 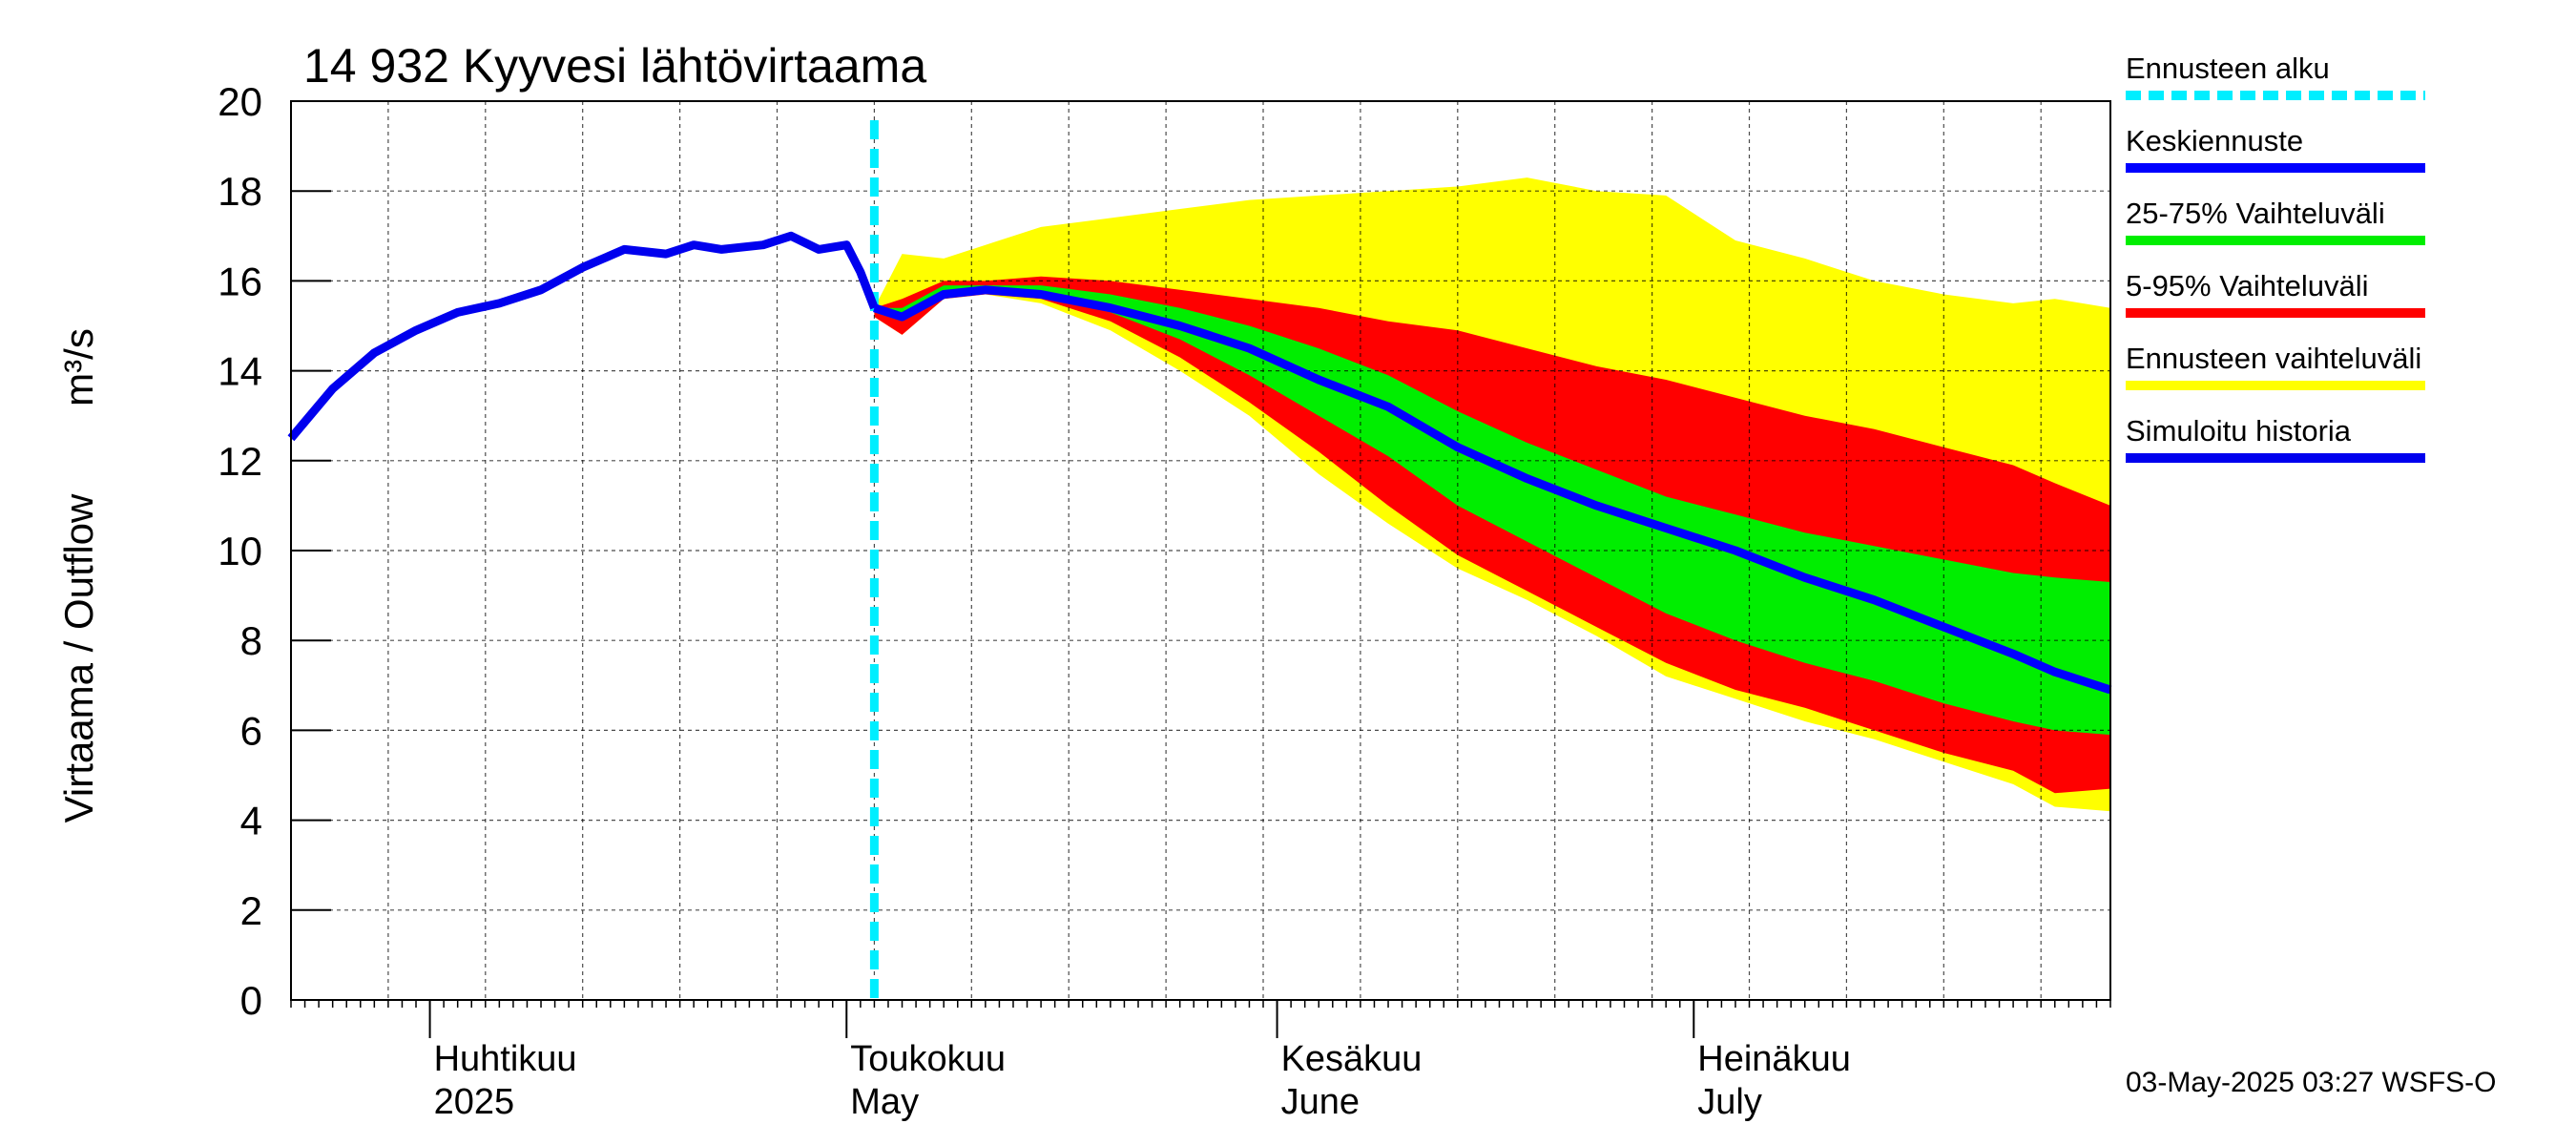 I want to click on y-tick-label: 10, so click(x=240, y=551).